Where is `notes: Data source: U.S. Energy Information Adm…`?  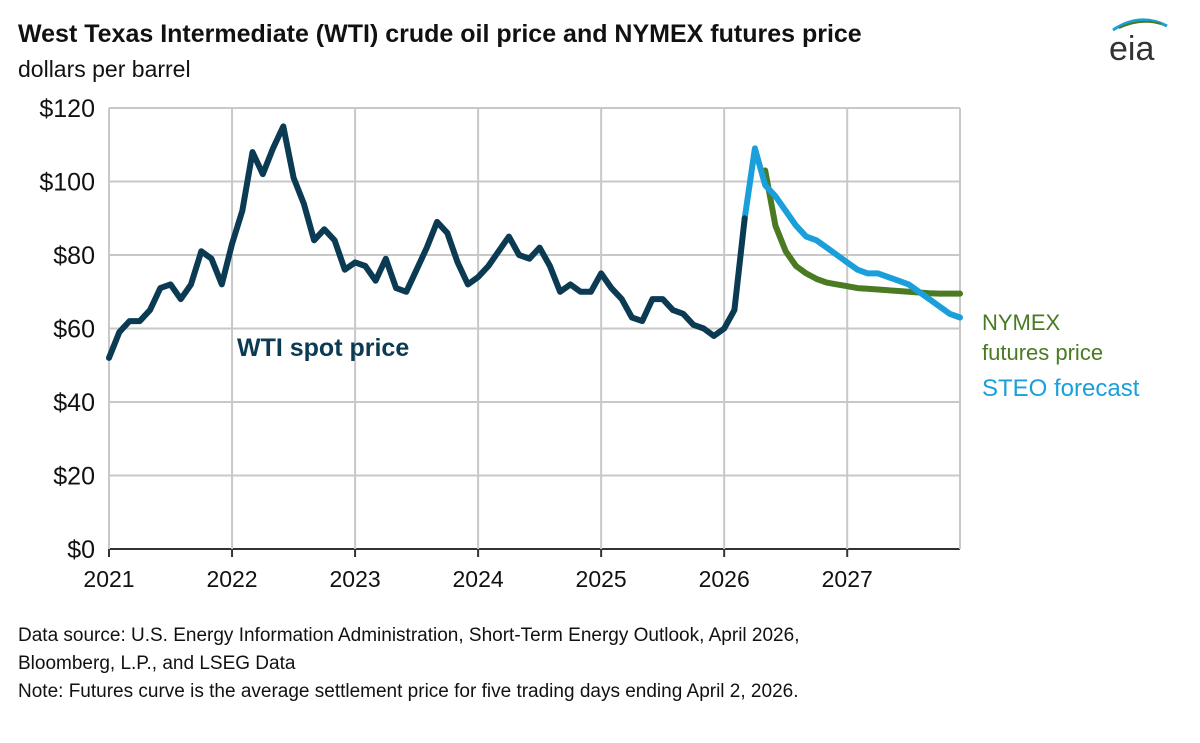 notes: Data source: U.S. Energy Information Adm… is located at coordinates (408, 664).